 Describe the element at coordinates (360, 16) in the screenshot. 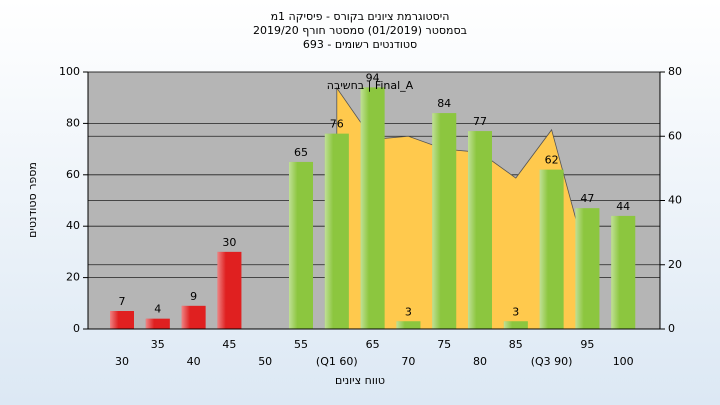

I see `chart-title: היסטוגרמת ציונים בקורס - פיסיקה 1מ` at that location.